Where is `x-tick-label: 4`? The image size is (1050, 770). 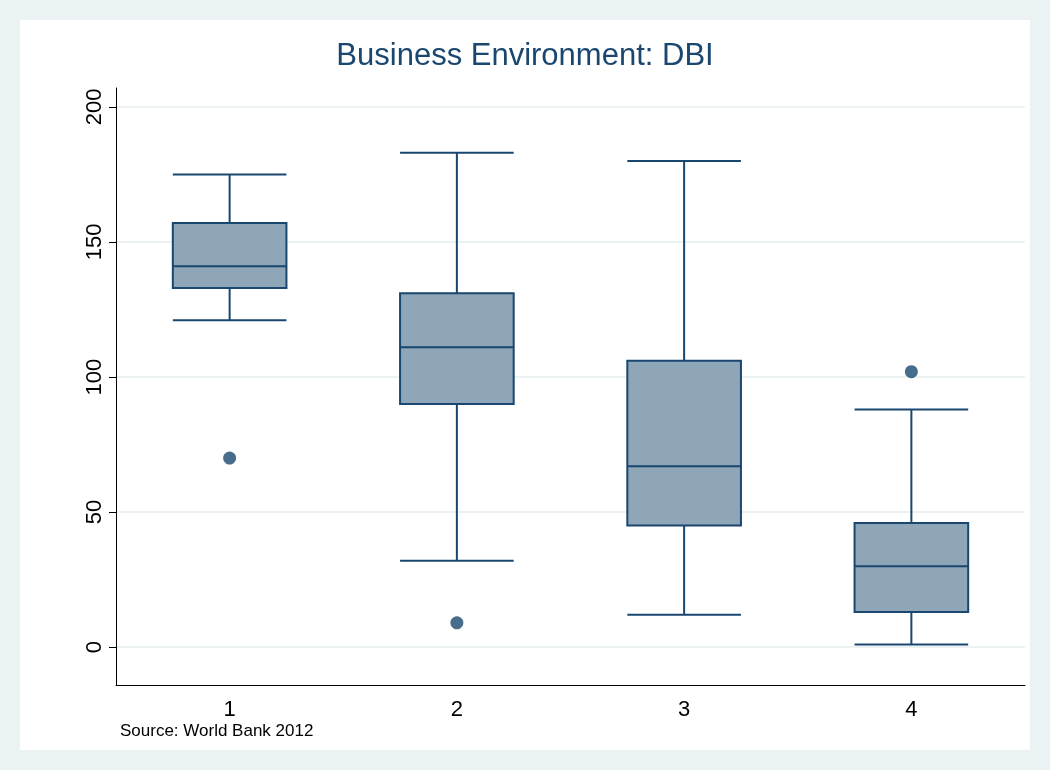 x-tick-label: 4 is located at coordinates (911, 708).